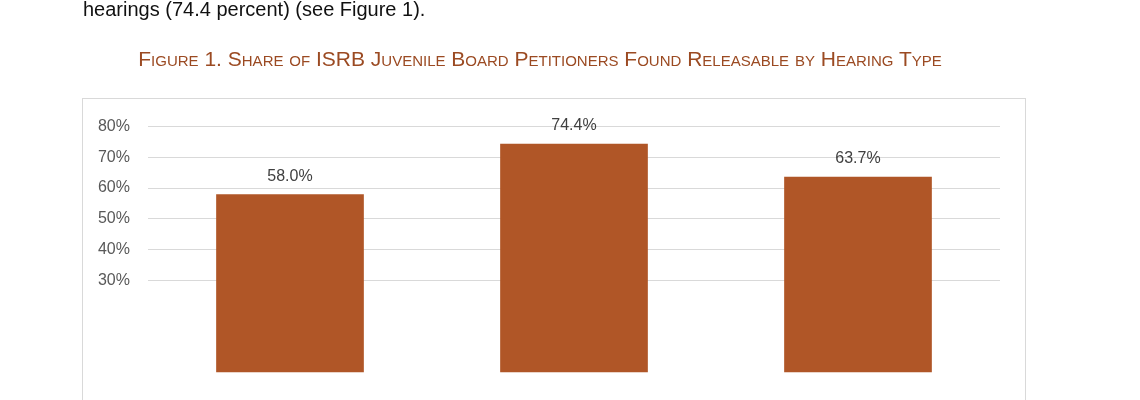  What do you see at coordinates (113, 218) in the screenshot?
I see `y-tick-label: 50%` at bounding box center [113, 218].